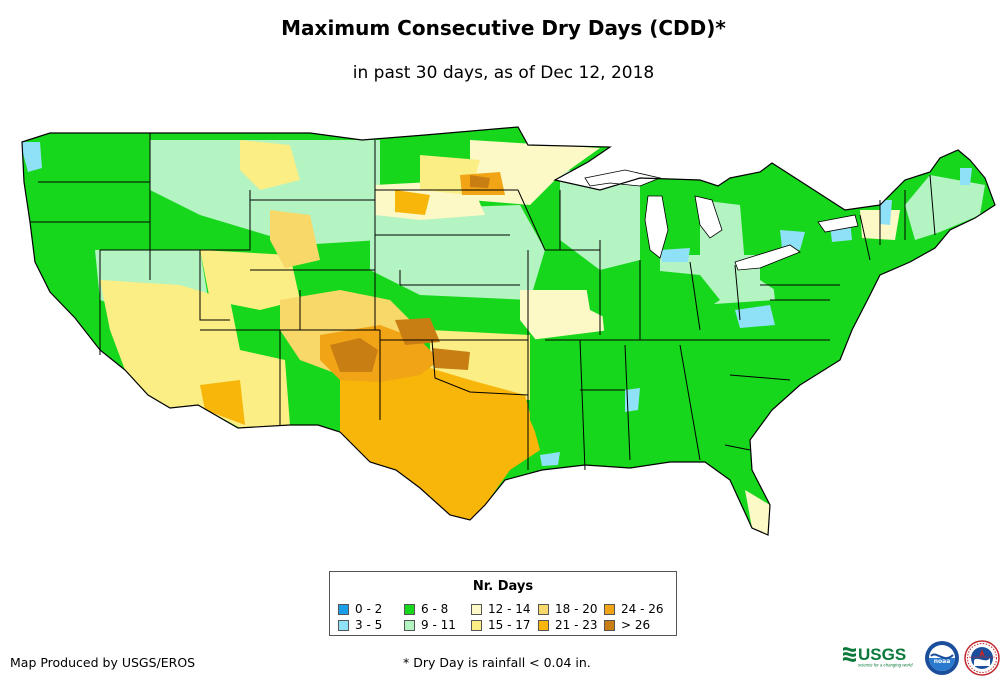 This screenshot has width=1007, height=691. Describe the element at coordinates (503, 28) in the screenshot. I see `map-title: Maximum Consecutive Dry Days (CDD)*` at that location.